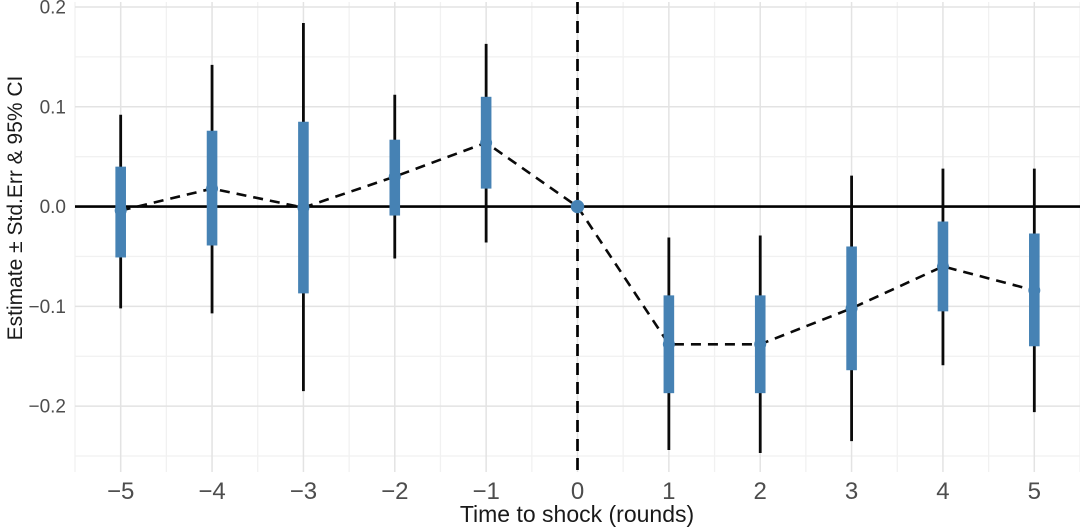 The image size is (1080, 529). I want to click on y-axis-title: Estimate ± Std.Err & 95% CI, so click(15, 208).